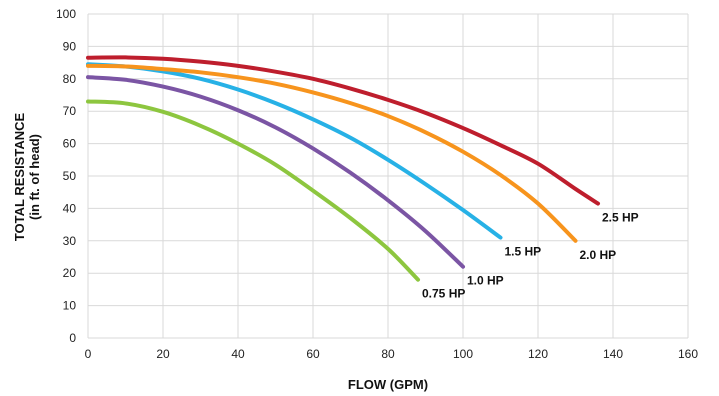 This screenshot has width=719, height=396. I want to click on x-tick-label: 20, so click(163, 354).